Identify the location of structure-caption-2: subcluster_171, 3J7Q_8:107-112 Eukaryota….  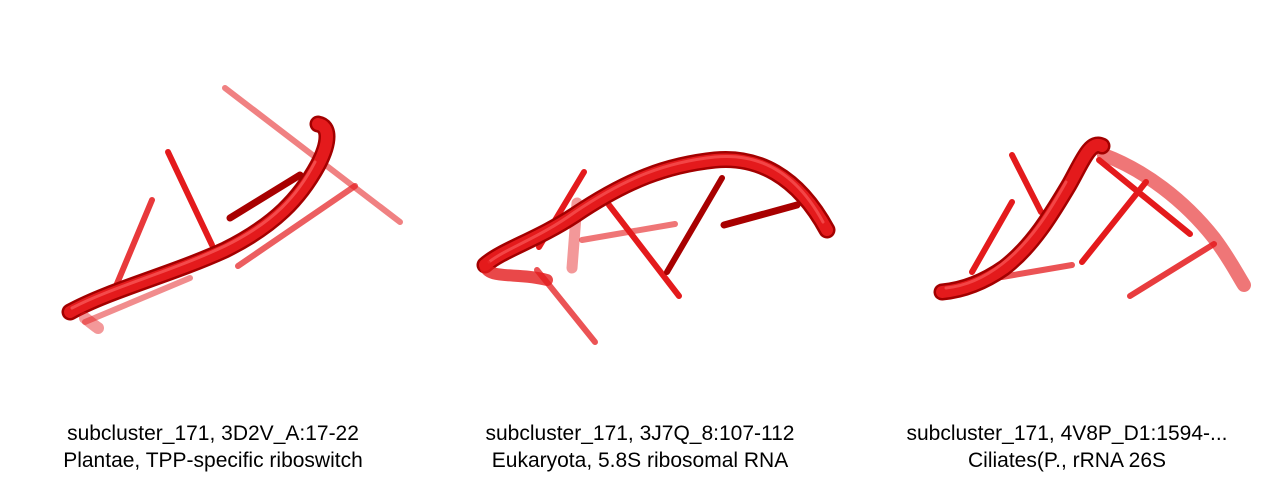
(640, 447).